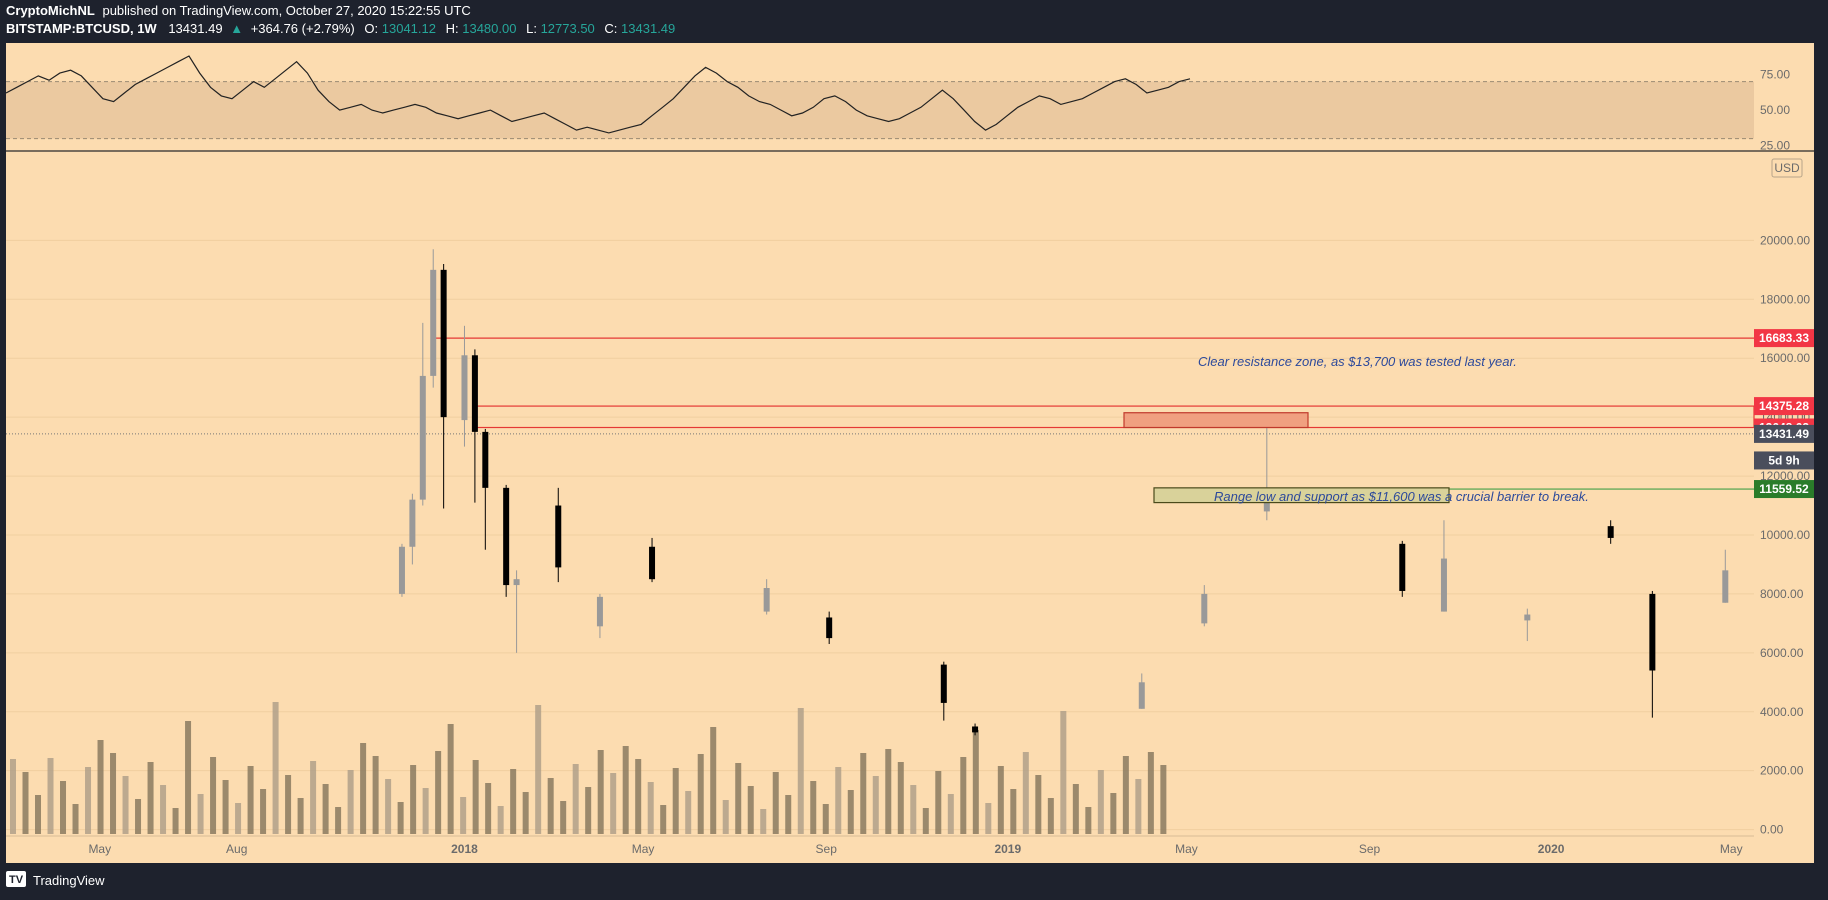  I want to click on high-label: H:, so click(452, 28).